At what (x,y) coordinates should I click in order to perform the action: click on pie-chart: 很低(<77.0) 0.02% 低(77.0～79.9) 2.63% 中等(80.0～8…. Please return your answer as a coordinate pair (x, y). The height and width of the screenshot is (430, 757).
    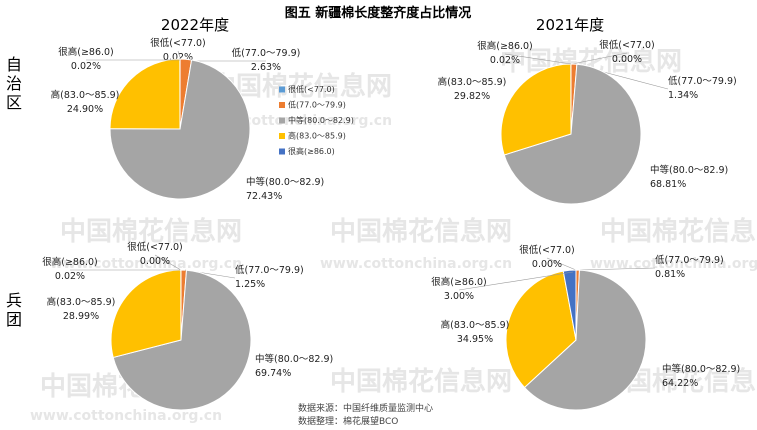
    Looking at the image, I should click on (188, 119).